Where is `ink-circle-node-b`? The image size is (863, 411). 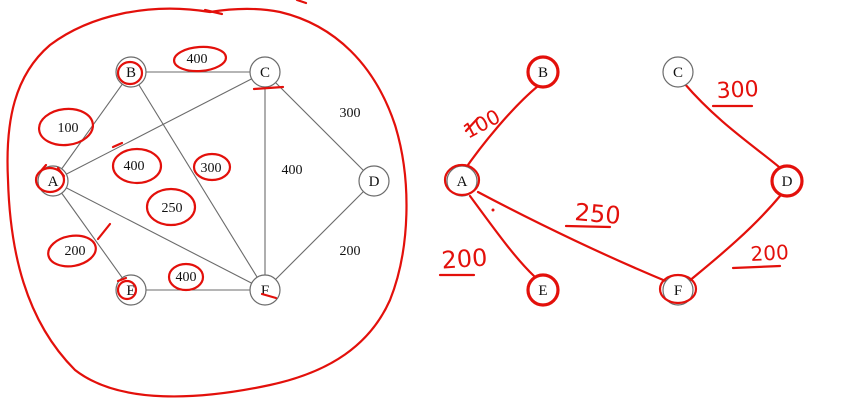
ink-circle-node-b is located at coordinates (130, 73).